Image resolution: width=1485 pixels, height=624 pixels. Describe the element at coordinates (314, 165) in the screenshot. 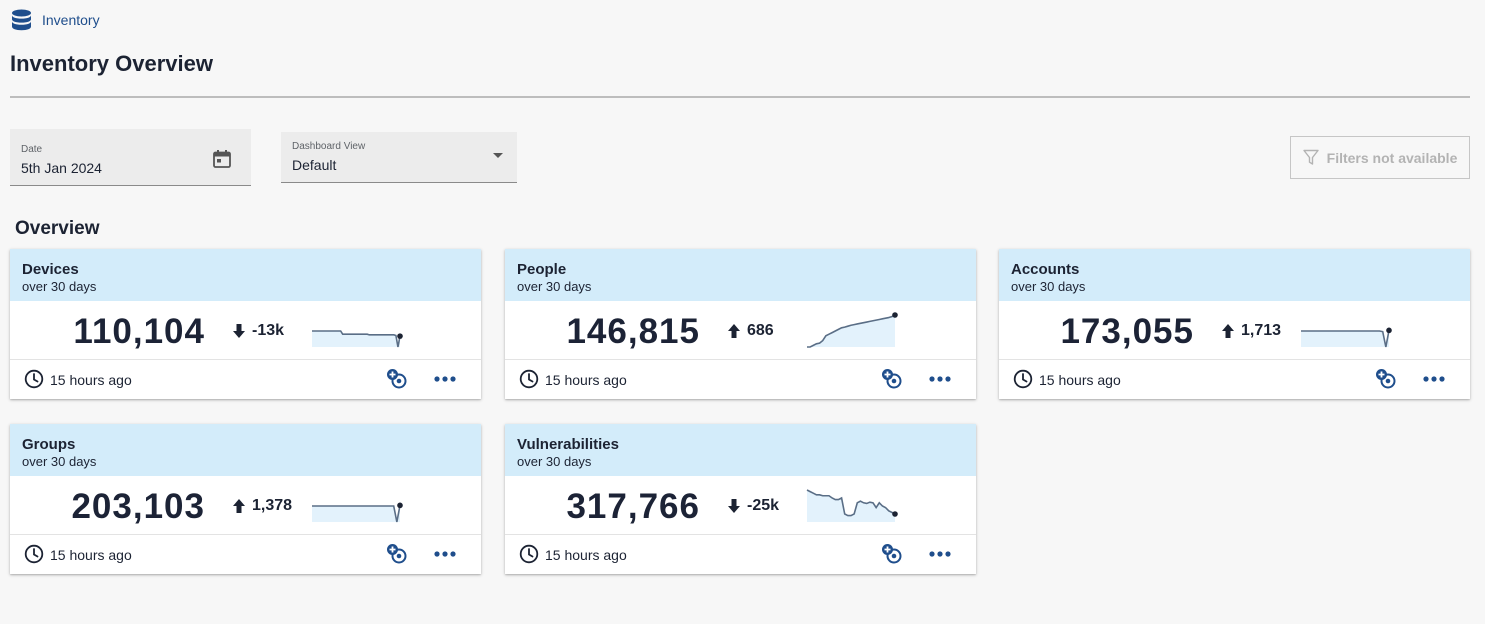

I see `dashboard-view-value: Default` at that location.